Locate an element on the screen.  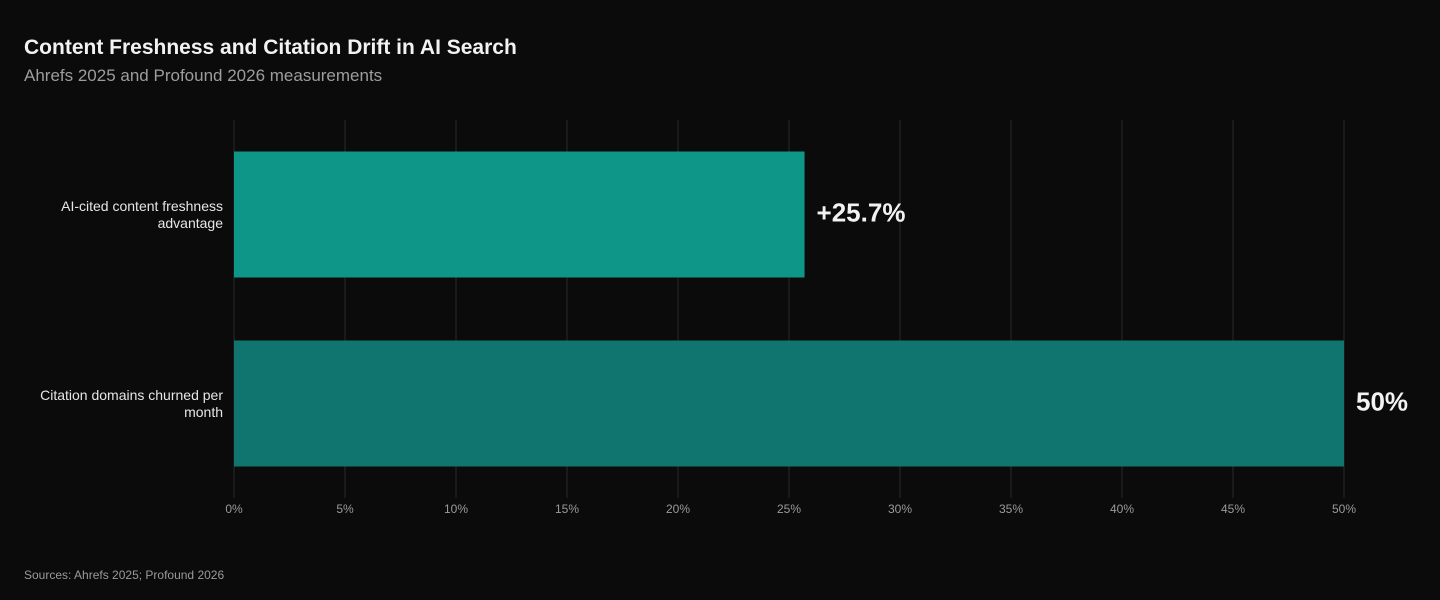
x-tick-label: 45% is located at coordinates (1233, 509).